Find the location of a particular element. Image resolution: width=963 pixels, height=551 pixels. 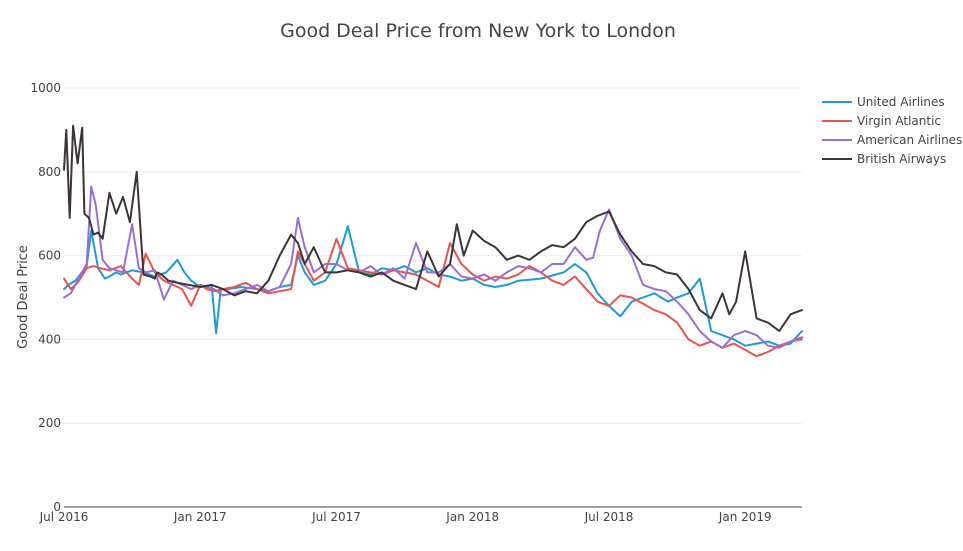

chart-title: Good Deal Price from New York to London is located at coordinates (478, 31).